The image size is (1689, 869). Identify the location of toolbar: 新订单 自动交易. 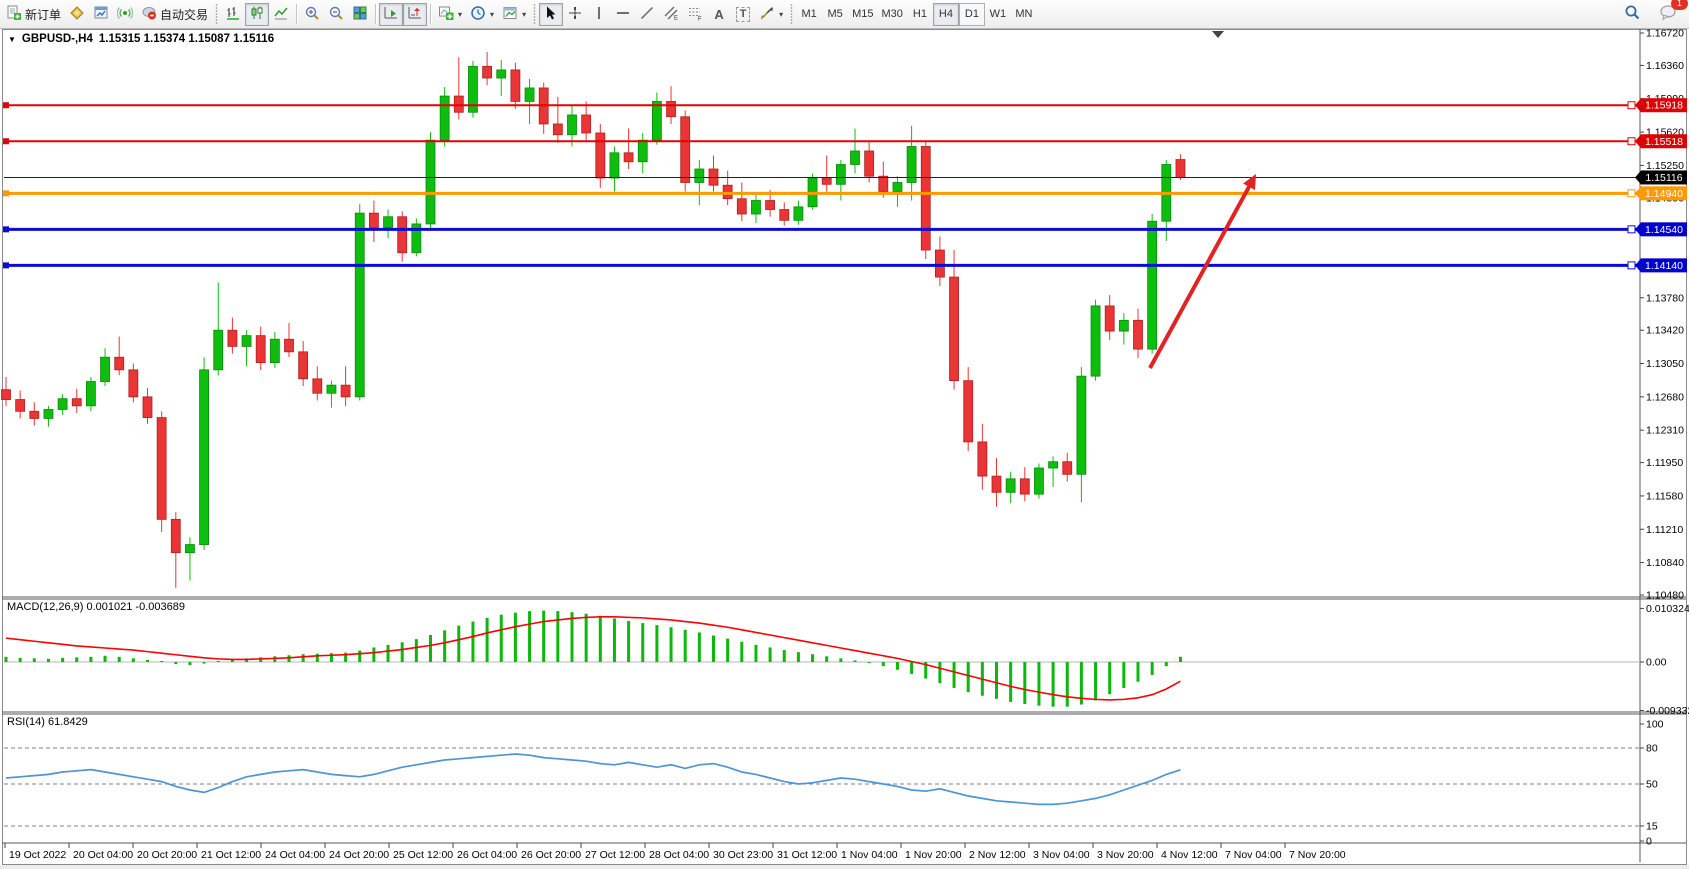
(844, 14).